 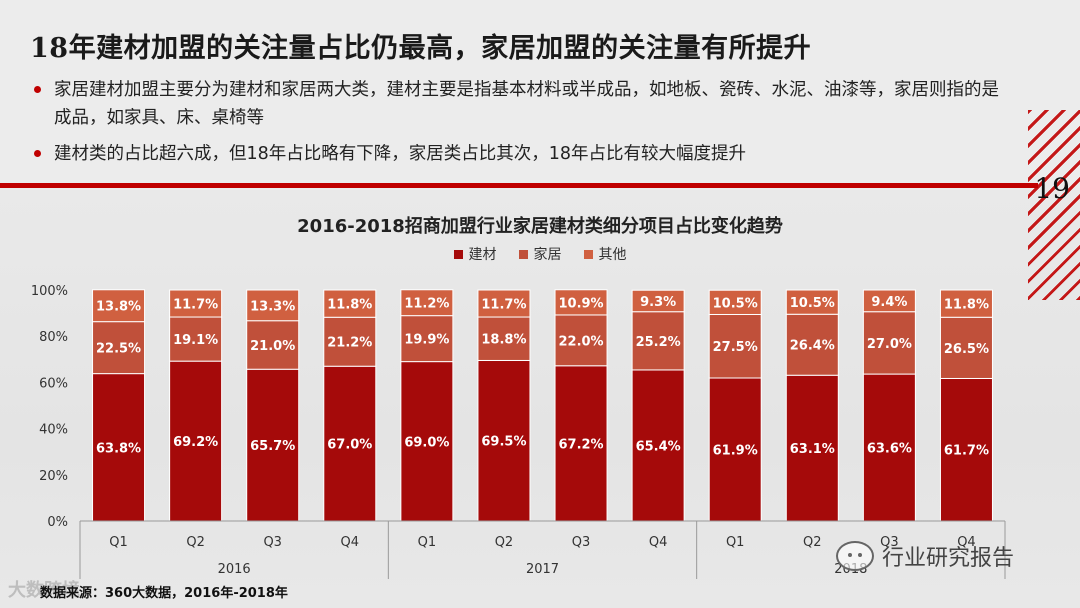 I want to click on data-label: 26.5%, so click(x=966, y=349).